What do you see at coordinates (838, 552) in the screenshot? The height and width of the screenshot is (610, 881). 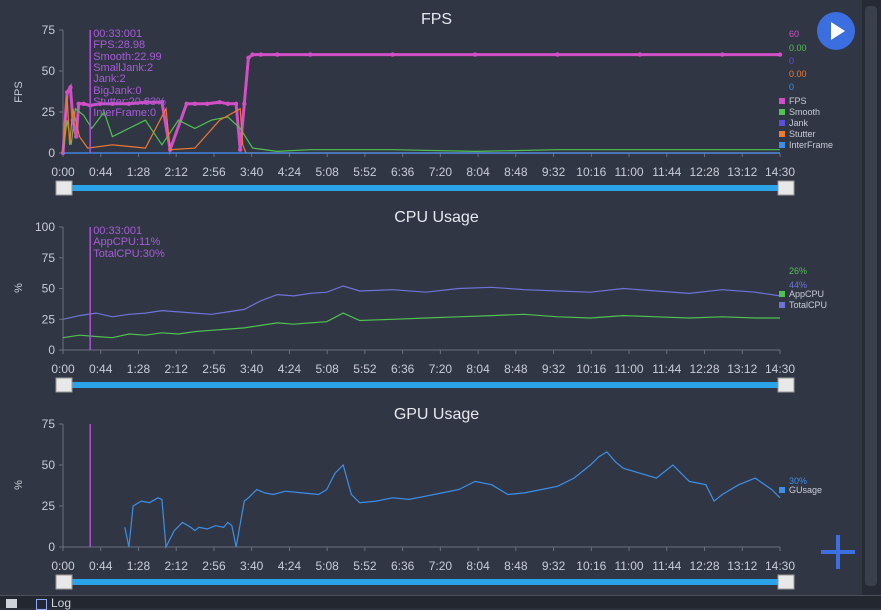 I see `add-button` at bounding box center [838, 552].